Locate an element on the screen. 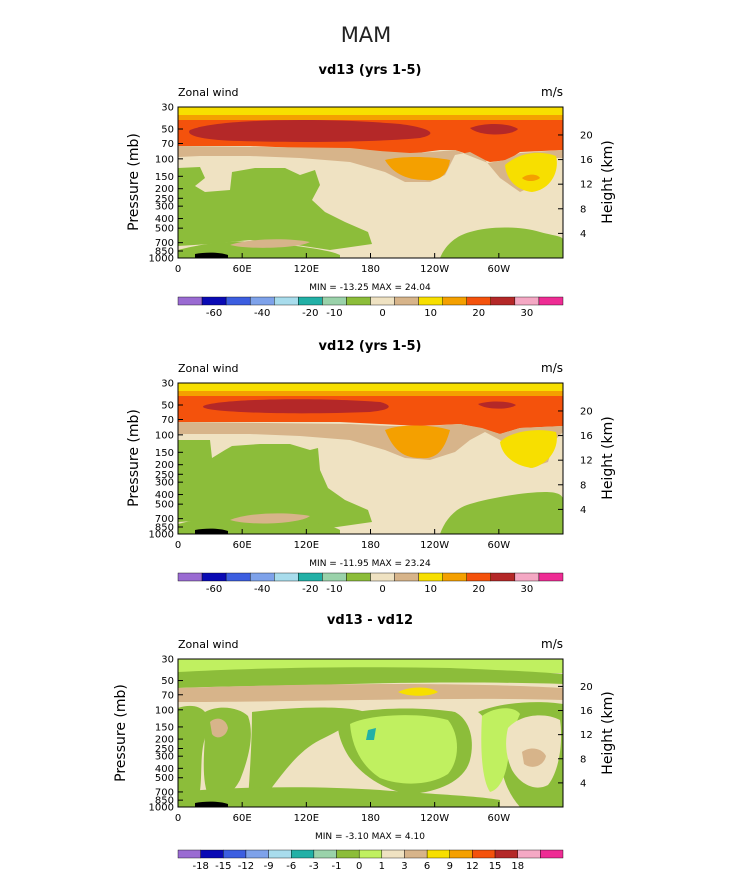  colorbar-label: 30 is located at coordinates (527, 589).